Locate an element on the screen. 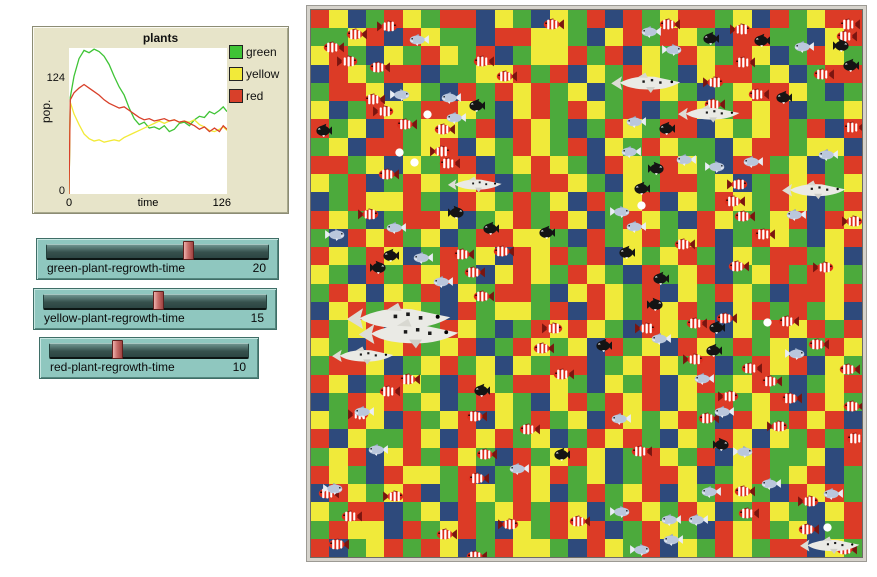 The width and height of the screenshot is (877, 577). legend-item-red: red is located at coordinates (254, 96).